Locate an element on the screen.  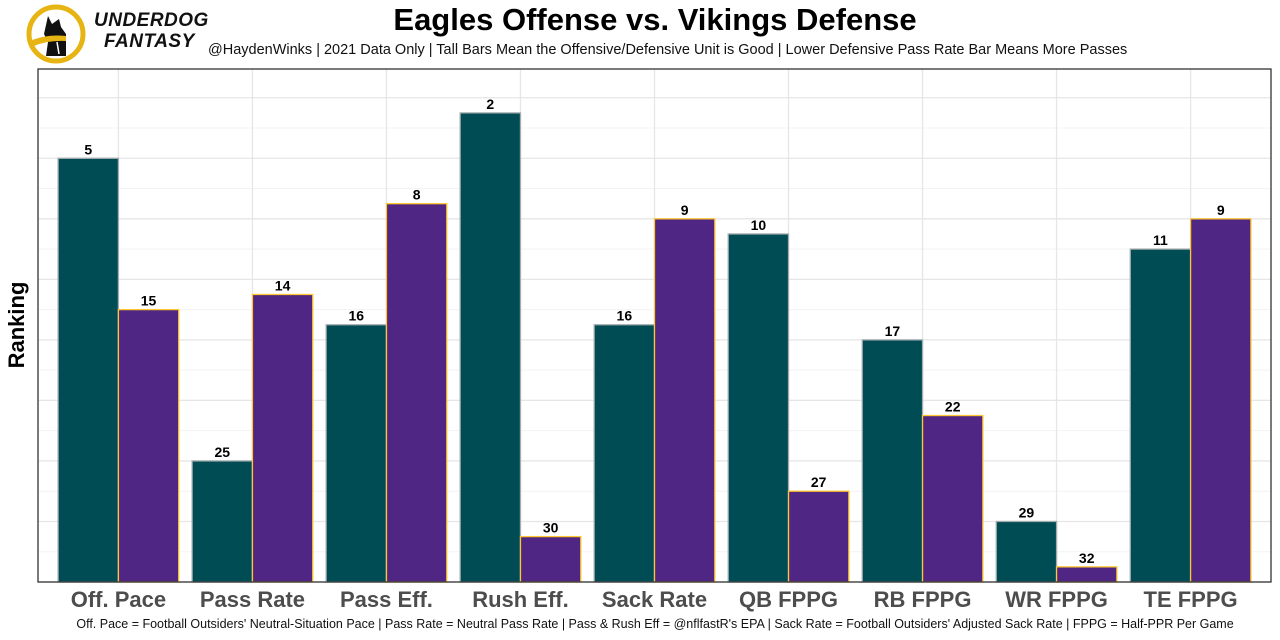
x-tick-label: Sack Rate is located at coordinates (654, 599).